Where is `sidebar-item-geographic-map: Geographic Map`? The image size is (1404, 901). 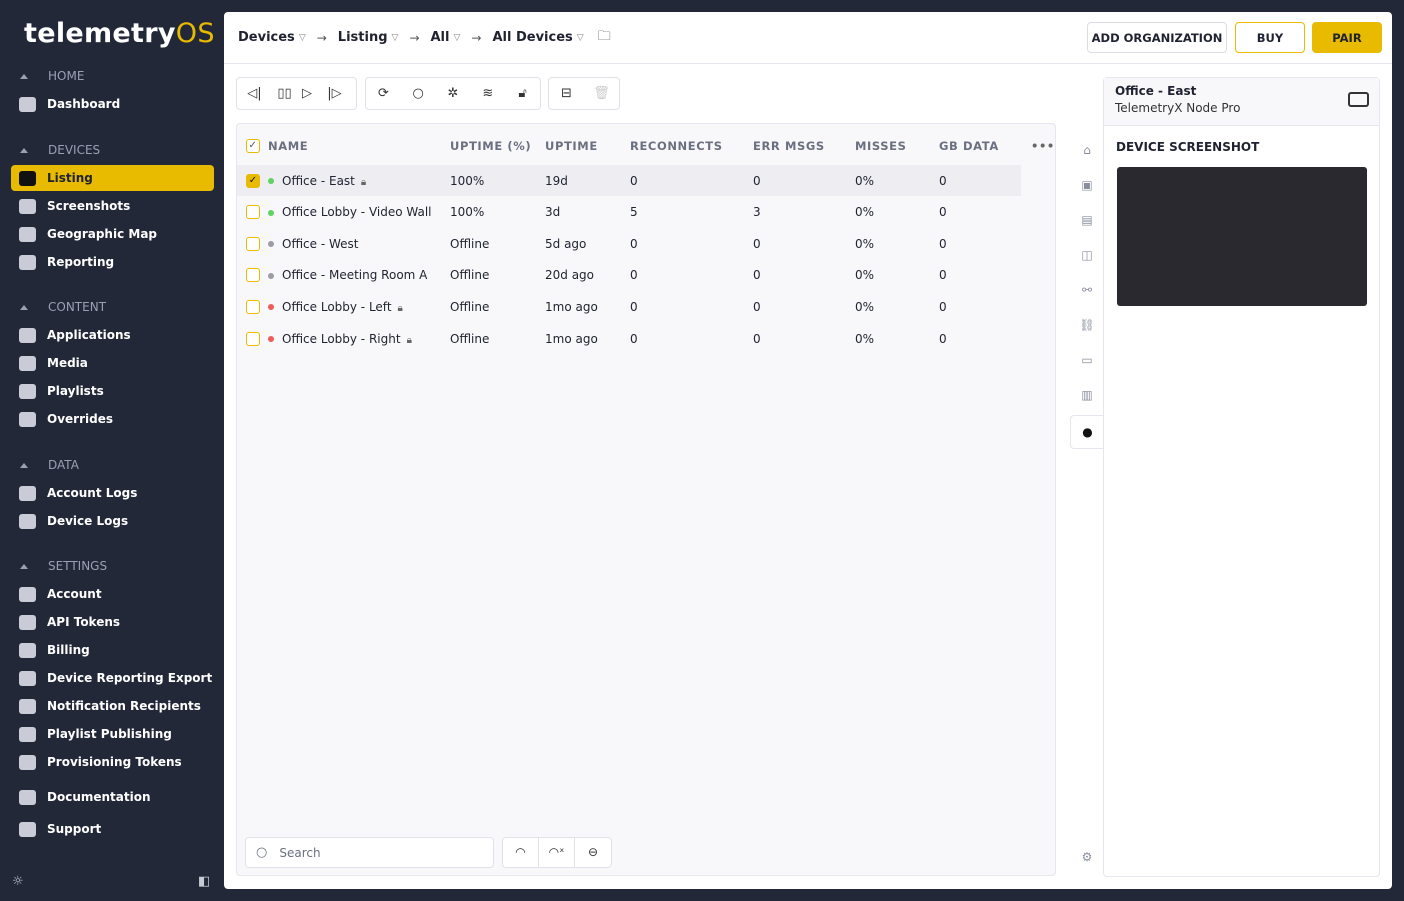
sidebar-item-geographic-map: Geographic Map is located at coordinates (112, 234).